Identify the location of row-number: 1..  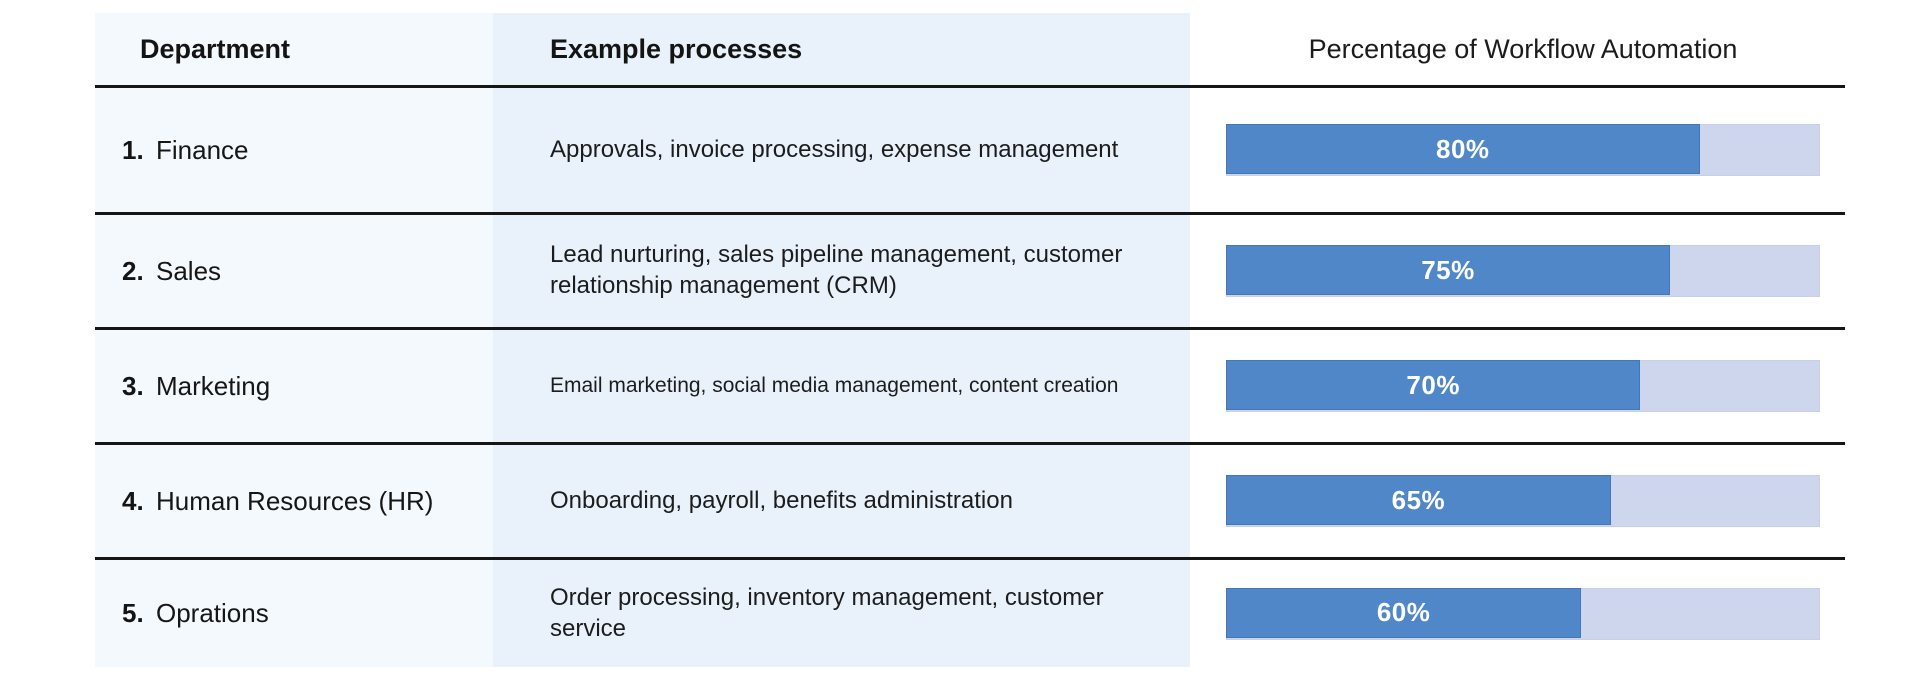
(133, 149).